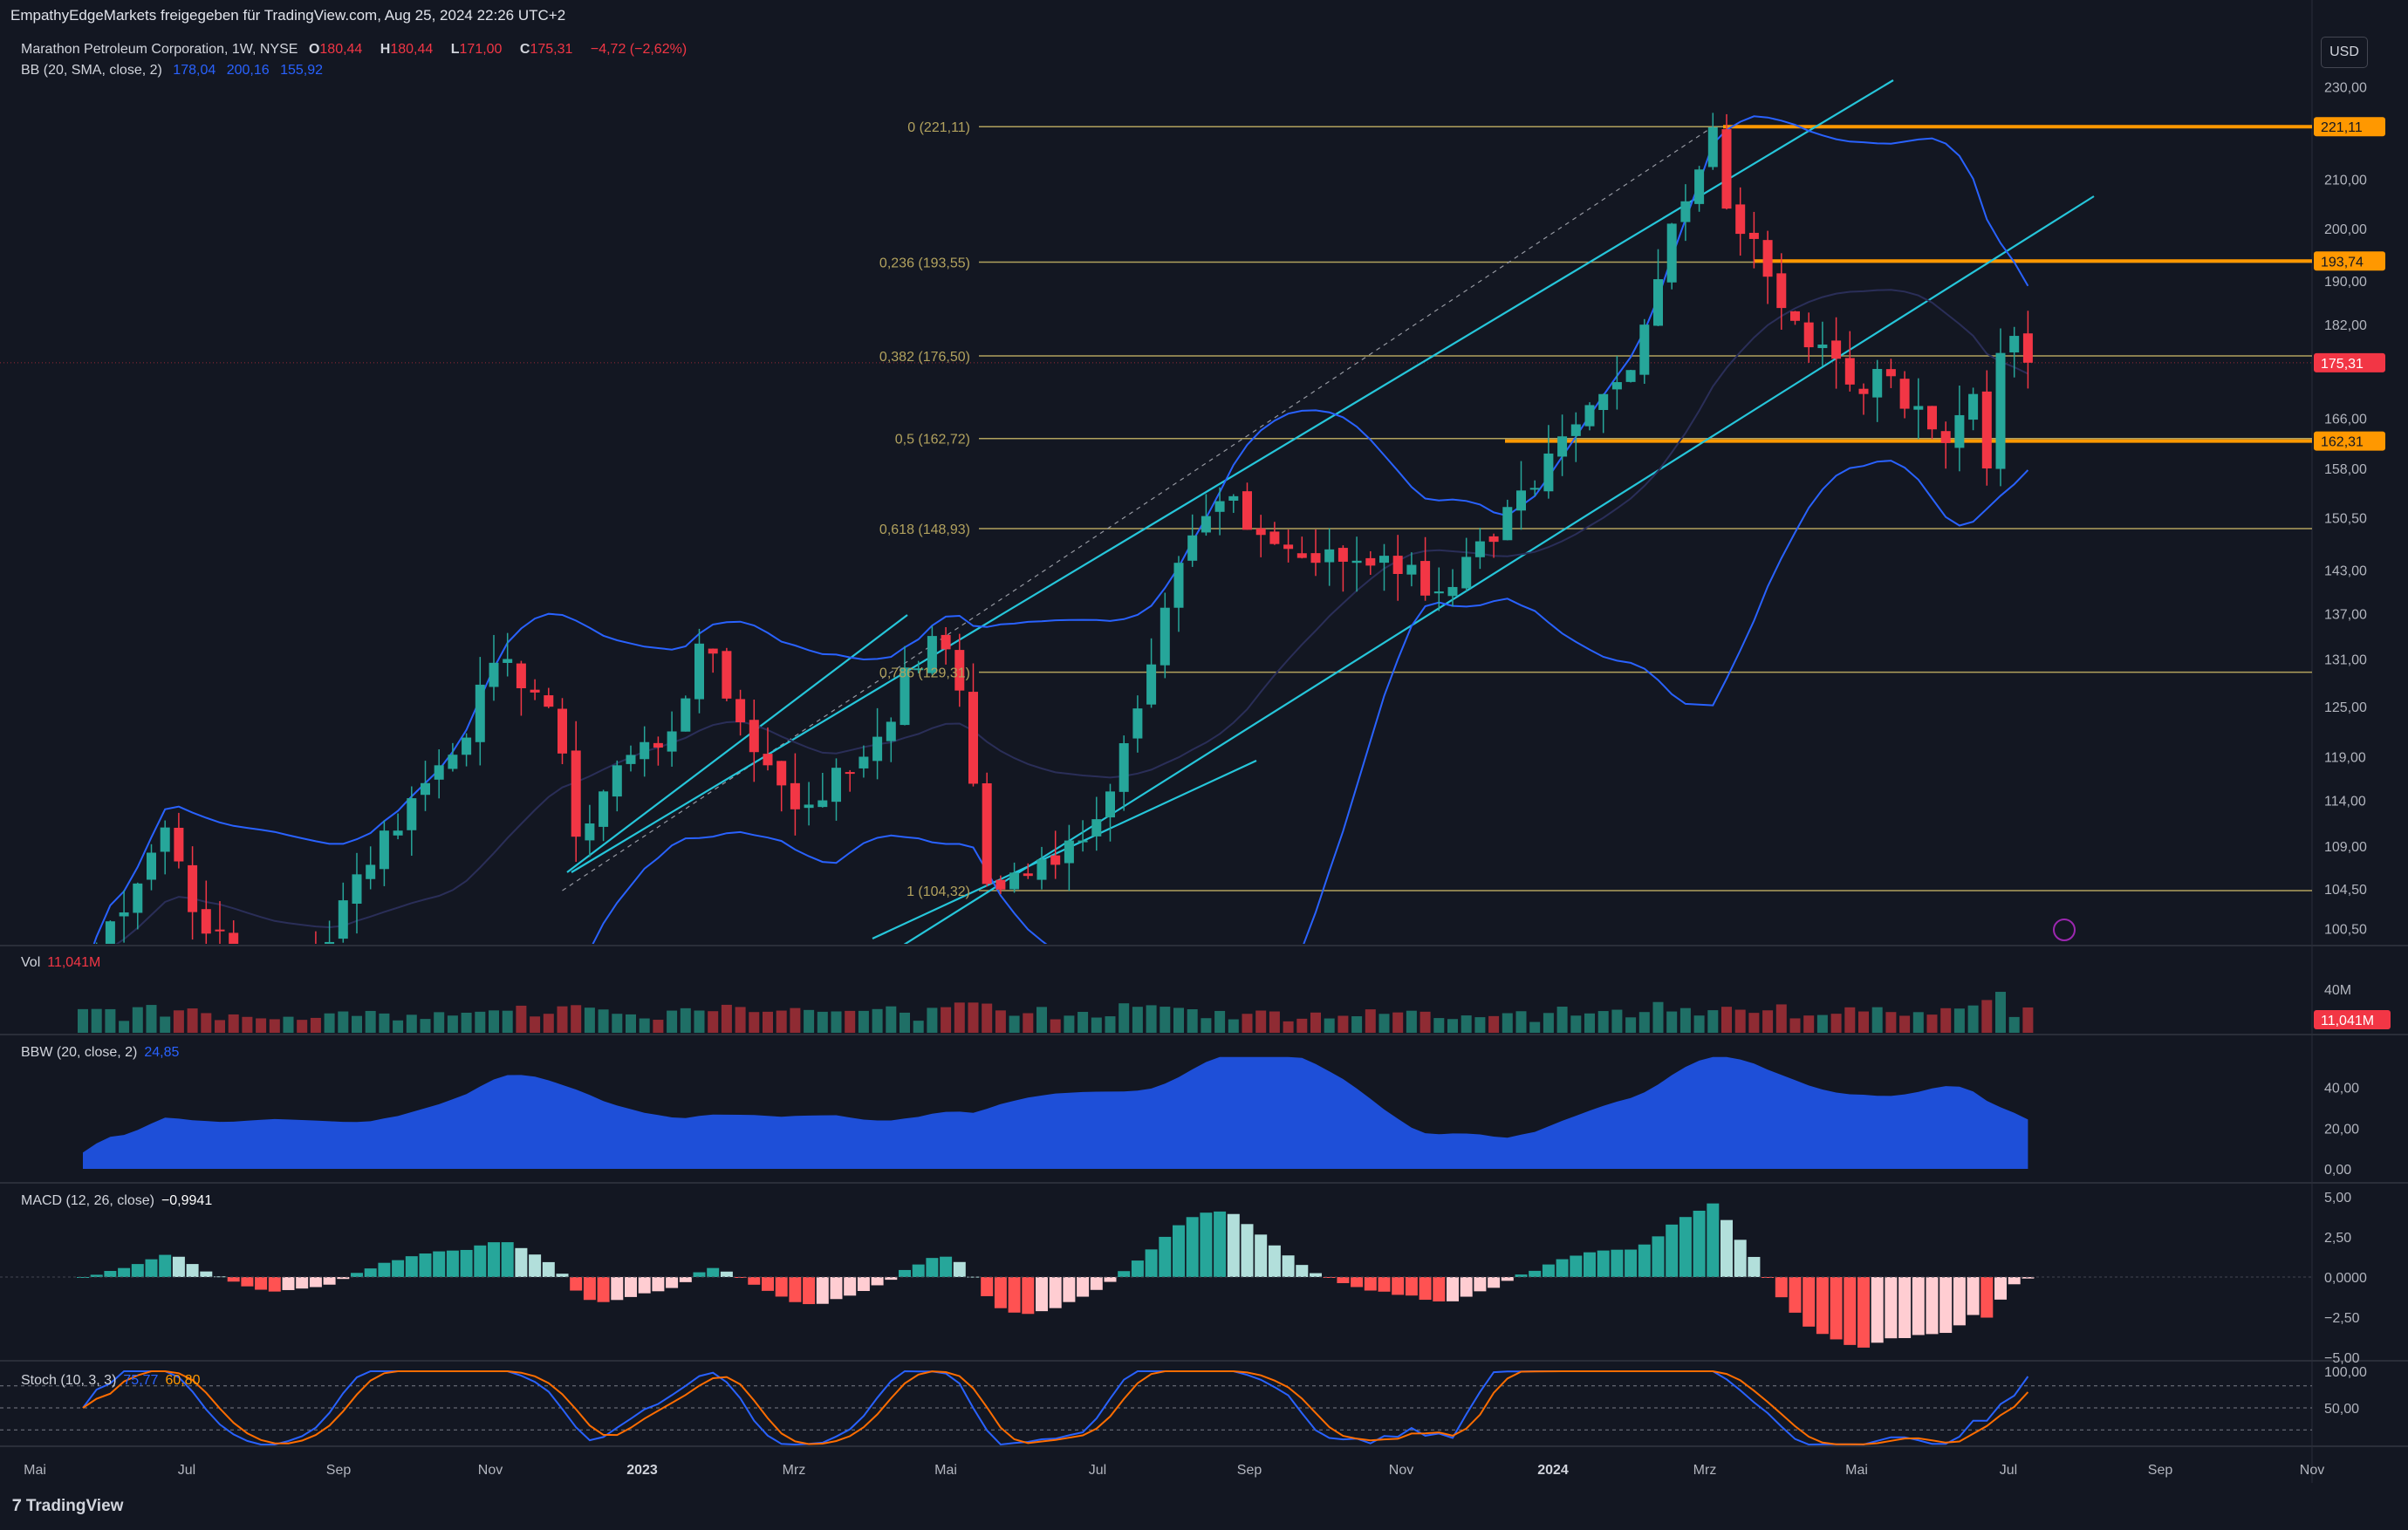 The height and width of the screenshot is (1530, 2408). I want to click on macd-axis-tick: 5,00, so click(2337, 1198).